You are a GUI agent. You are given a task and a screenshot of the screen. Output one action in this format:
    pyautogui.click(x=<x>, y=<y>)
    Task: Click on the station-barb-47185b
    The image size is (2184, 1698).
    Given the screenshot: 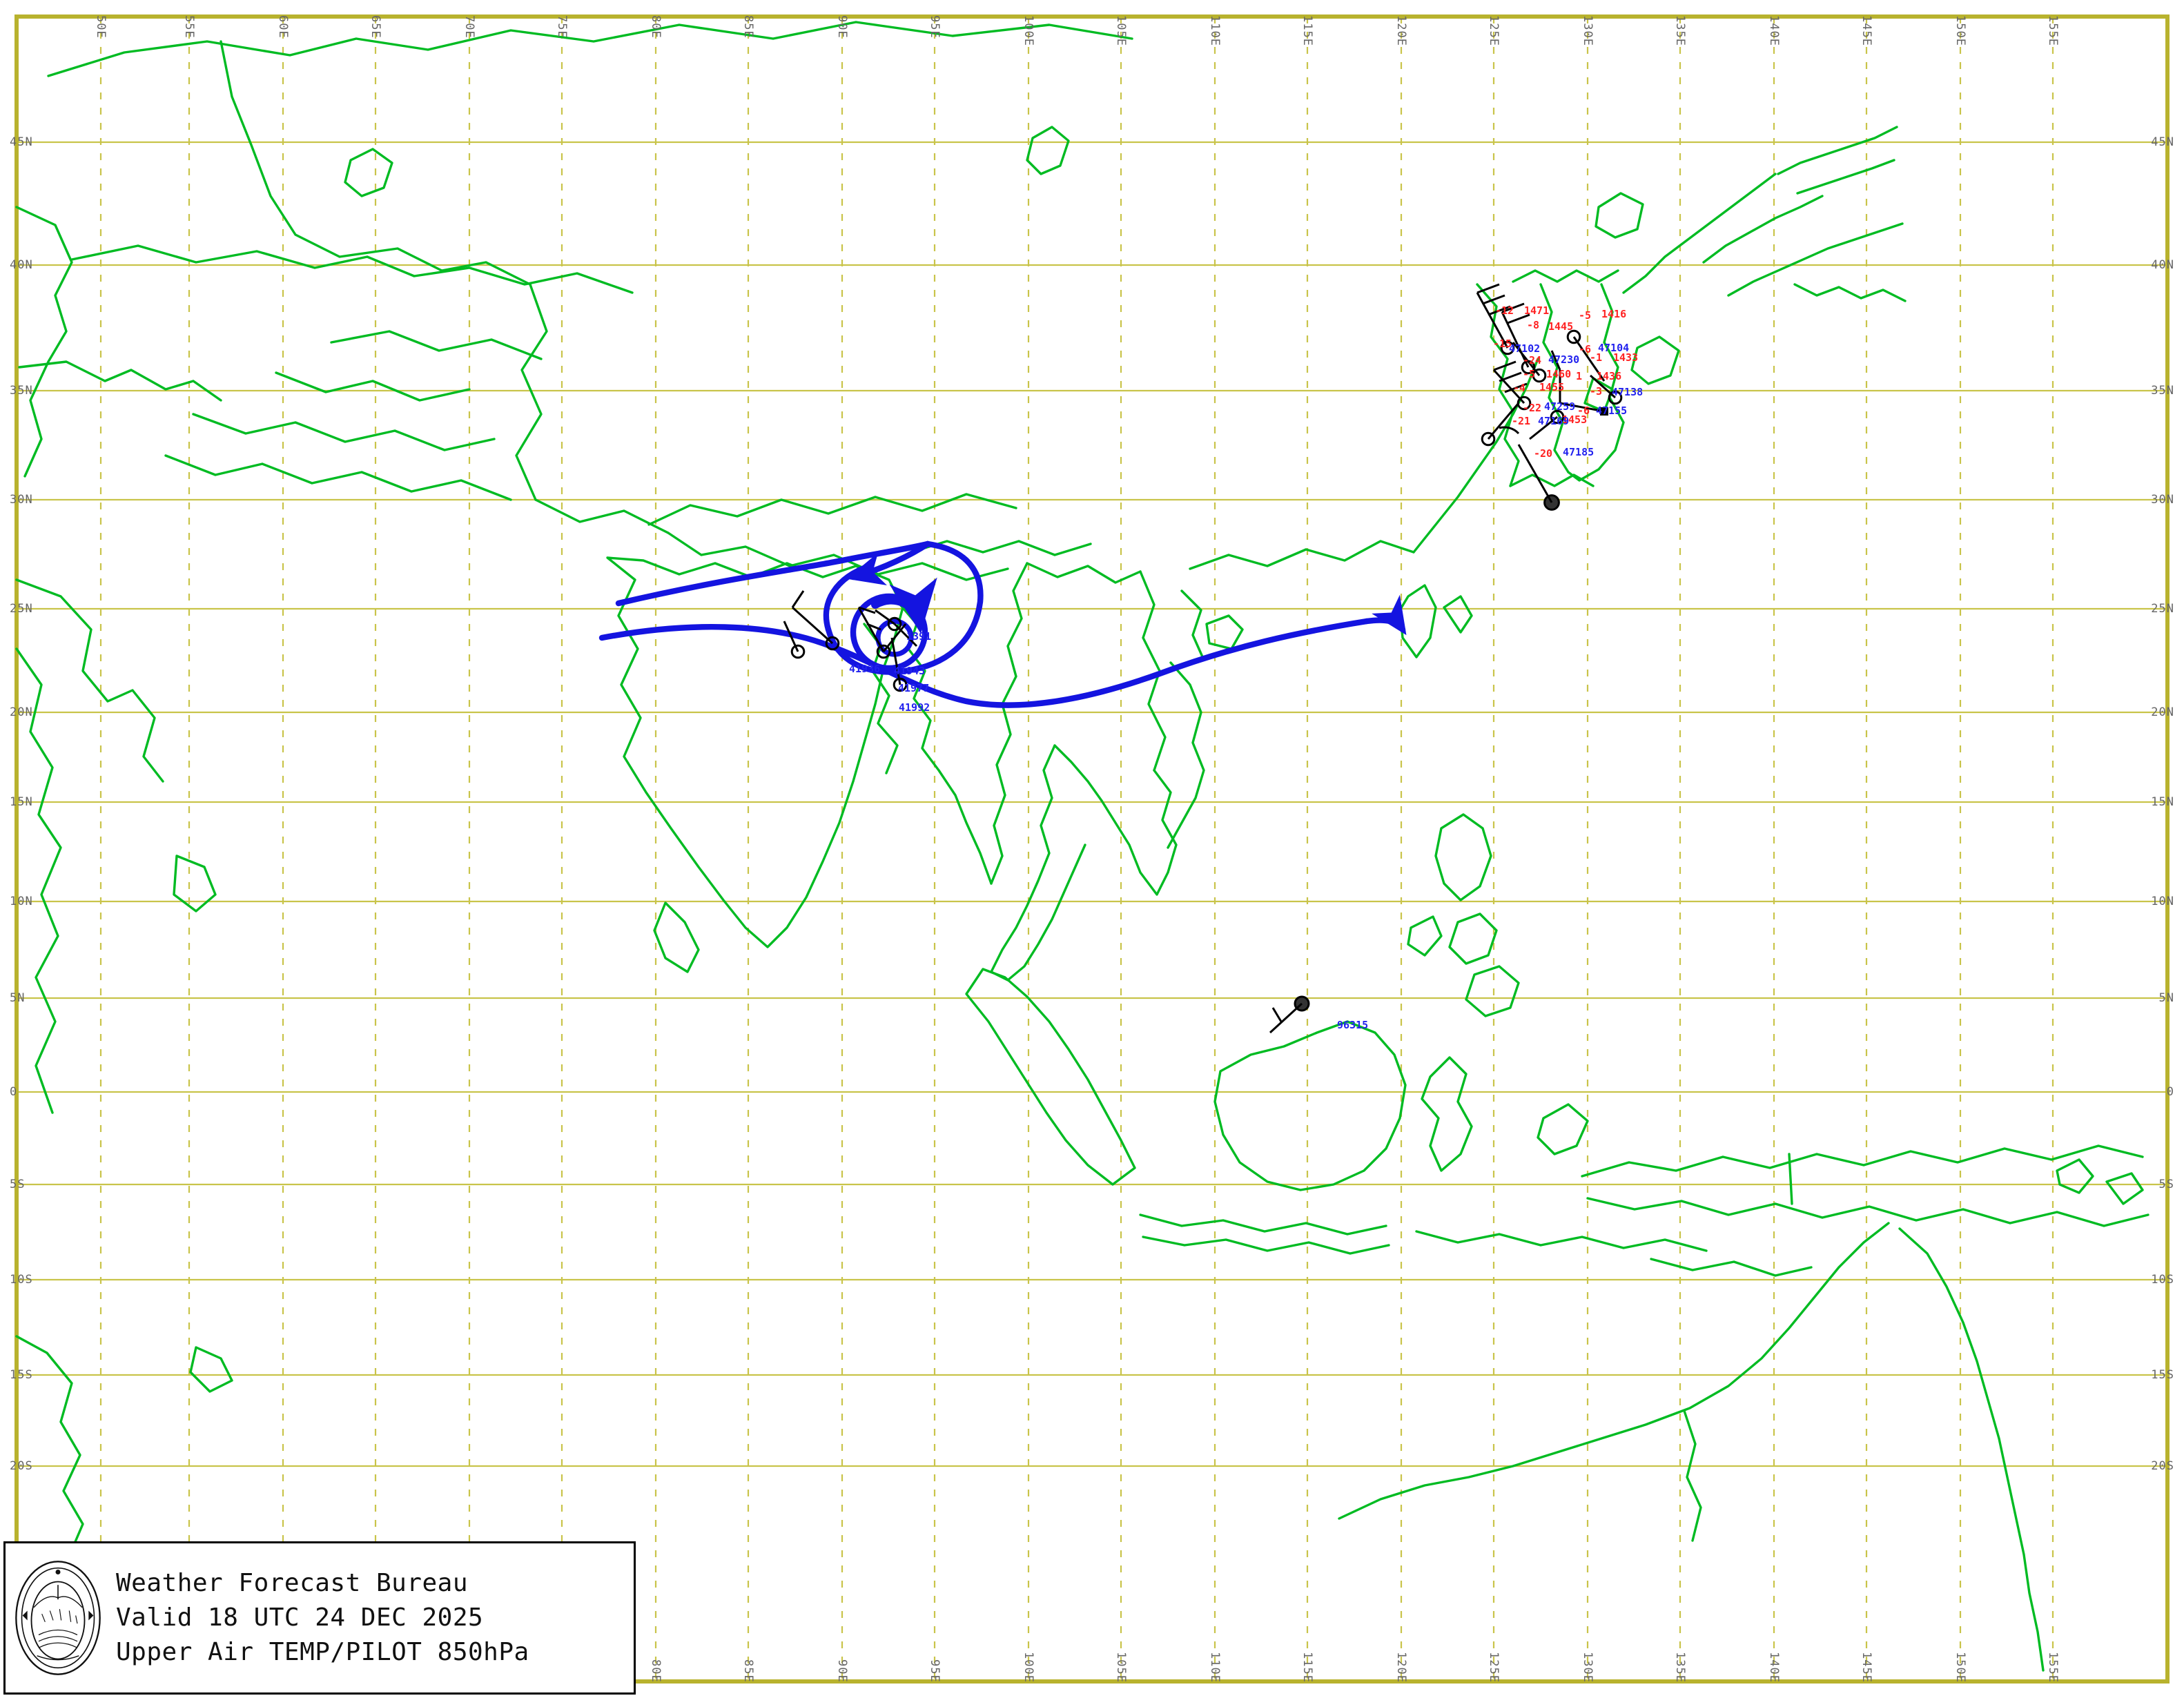 What is the action you would take?
    pyautogui.click(x=1538, y=477)
    